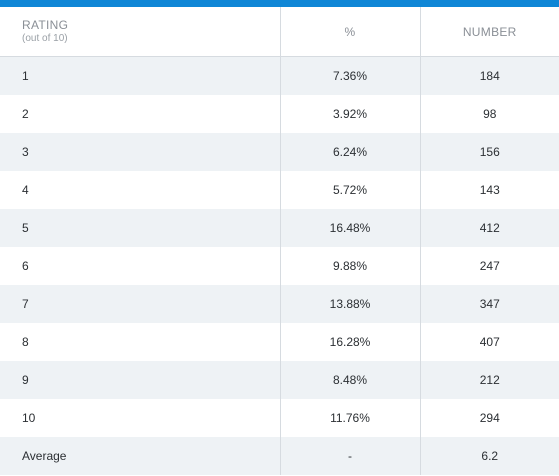  Describe the element at coordinates (350, 190) in the screenshot. I see `cell-percent: 5.72%` at that location.